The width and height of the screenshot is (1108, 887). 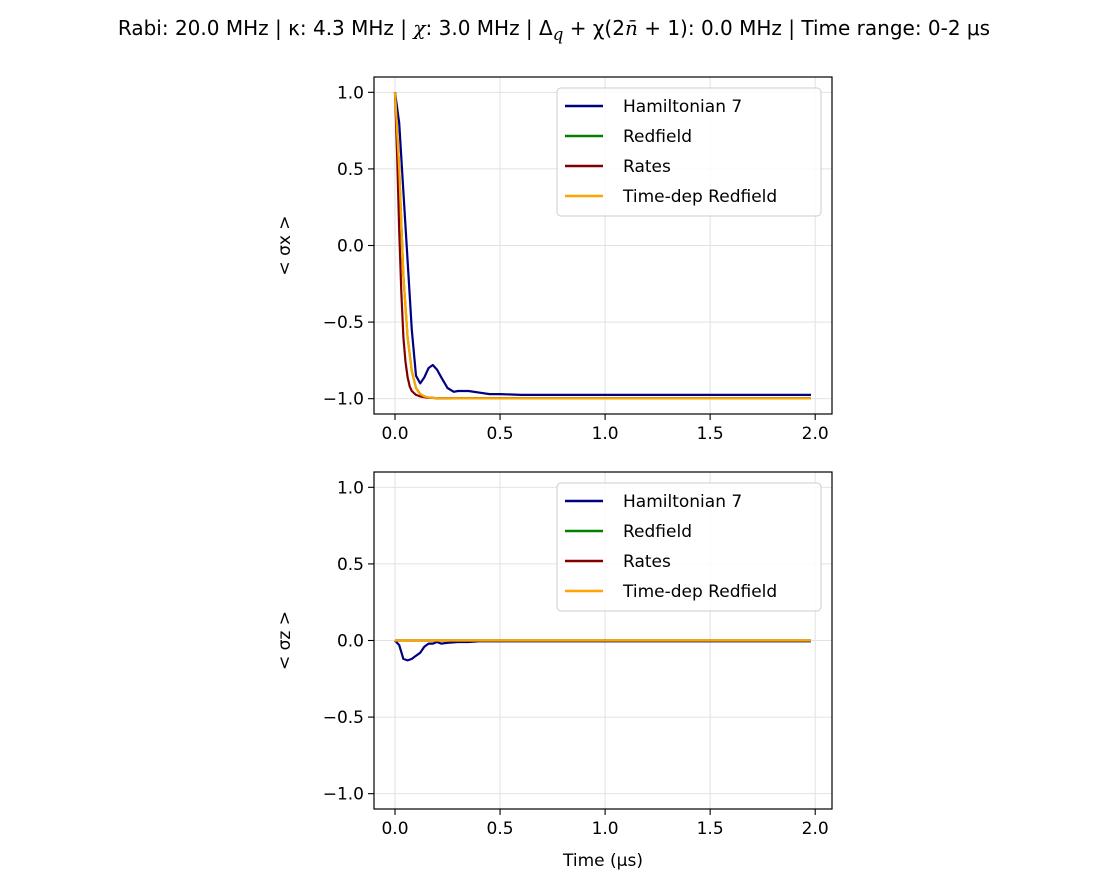 I want to click on title-time-range: Time range: 0-2 μs, so click(x=896, y=28).